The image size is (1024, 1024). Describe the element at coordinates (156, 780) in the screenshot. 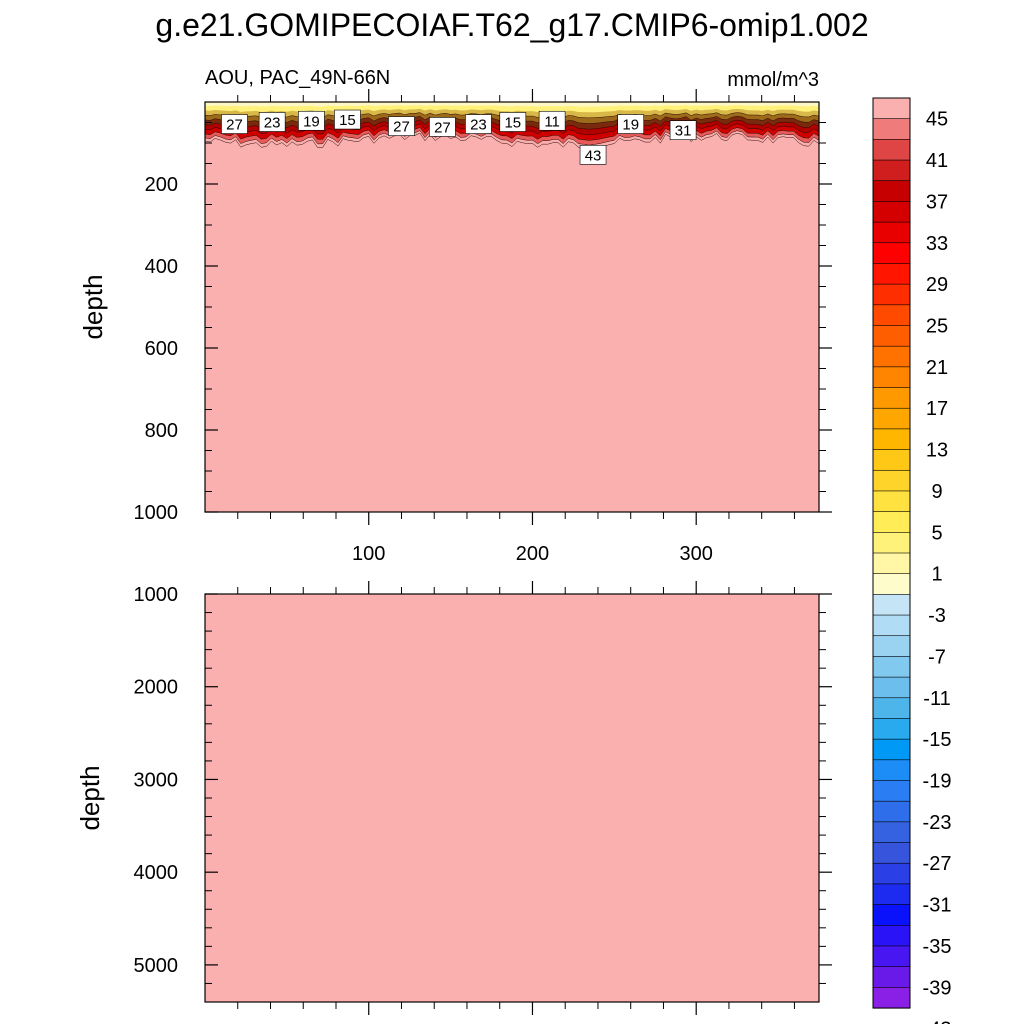

I see `y-tick-label: 3000` at that location.